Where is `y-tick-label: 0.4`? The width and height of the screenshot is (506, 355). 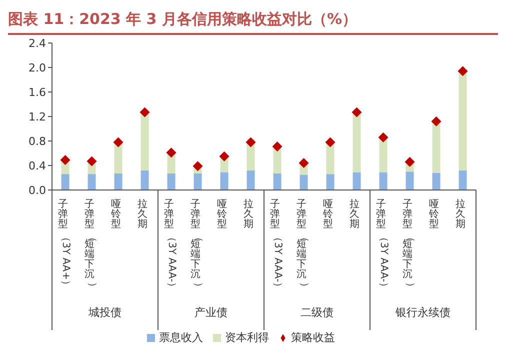
y-tick-label: 0.4 is located at coordinates (37, 165).